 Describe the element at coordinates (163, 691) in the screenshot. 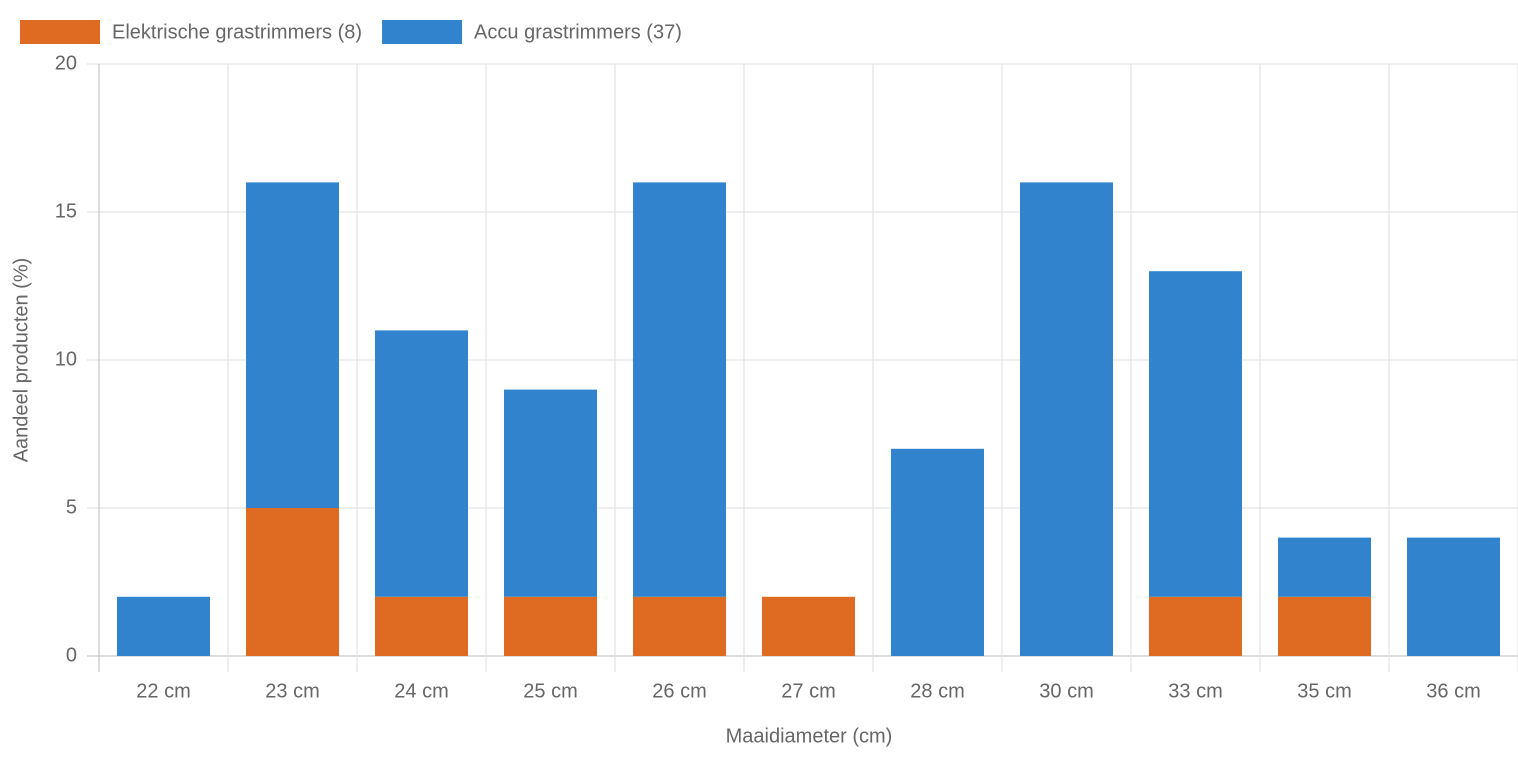

I see `x-tick-label: 22 cm` at that location.